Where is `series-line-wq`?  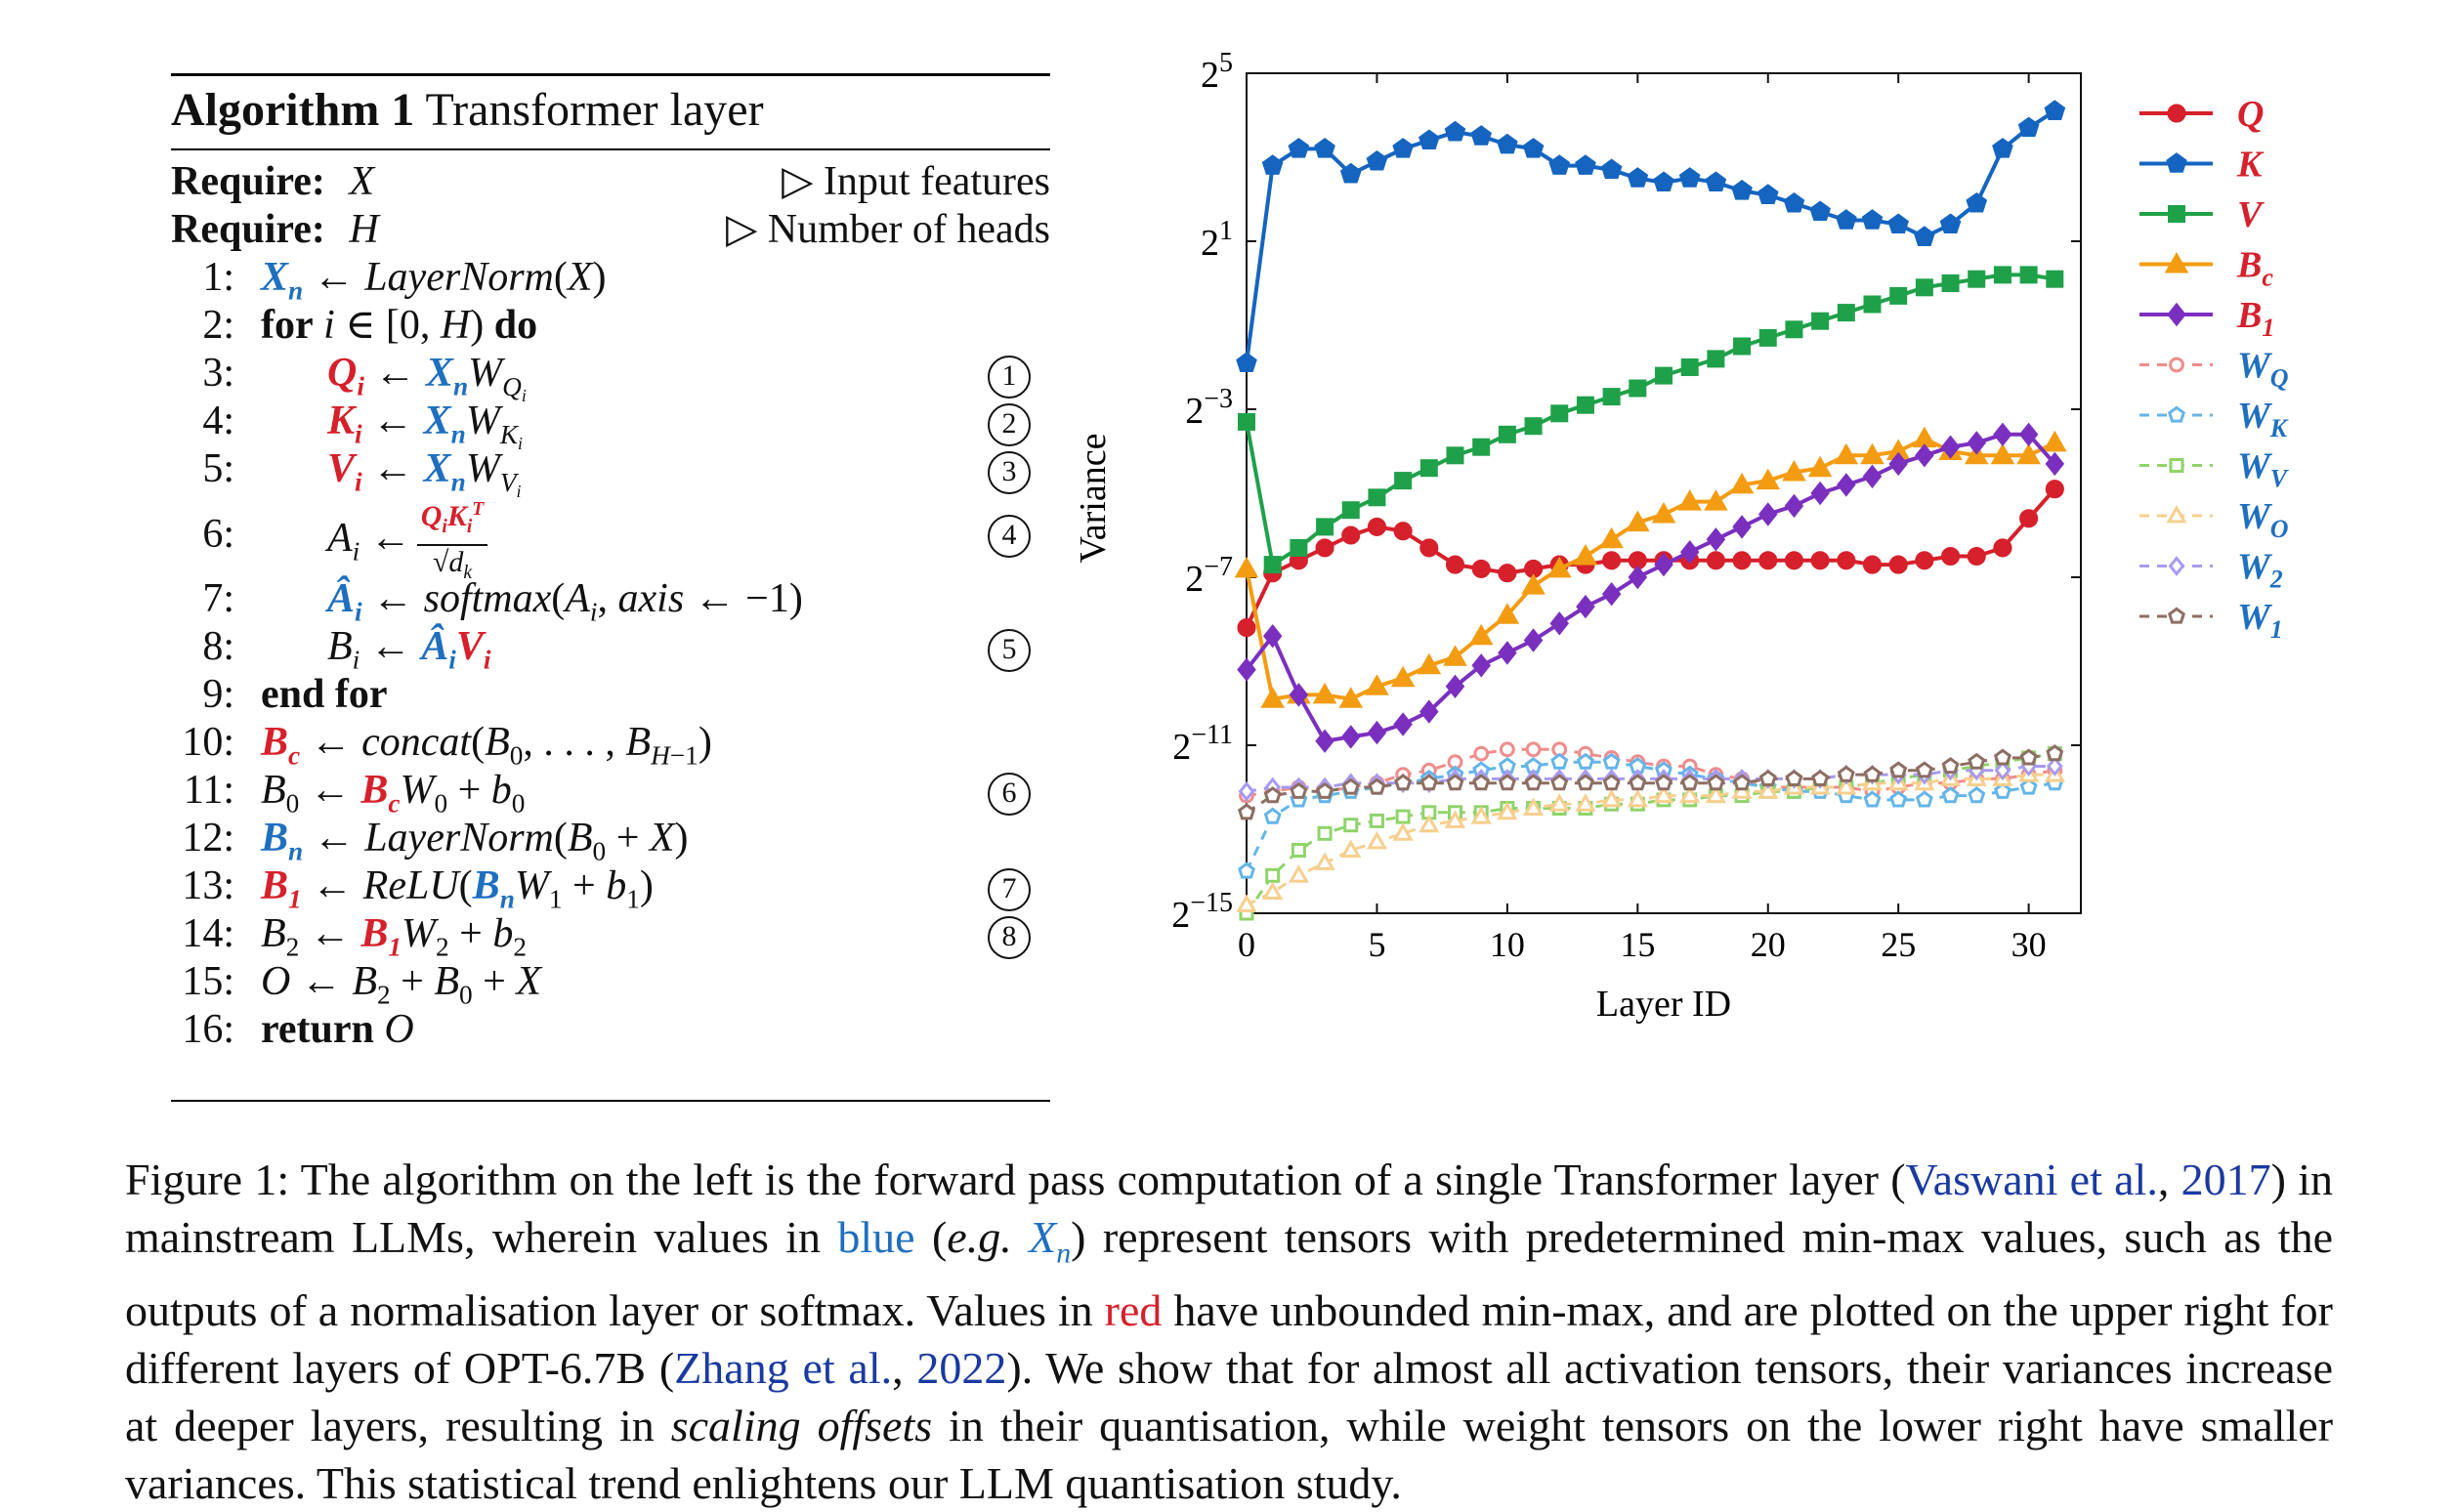 series-line-wq is located at coordinates (1650, 772).